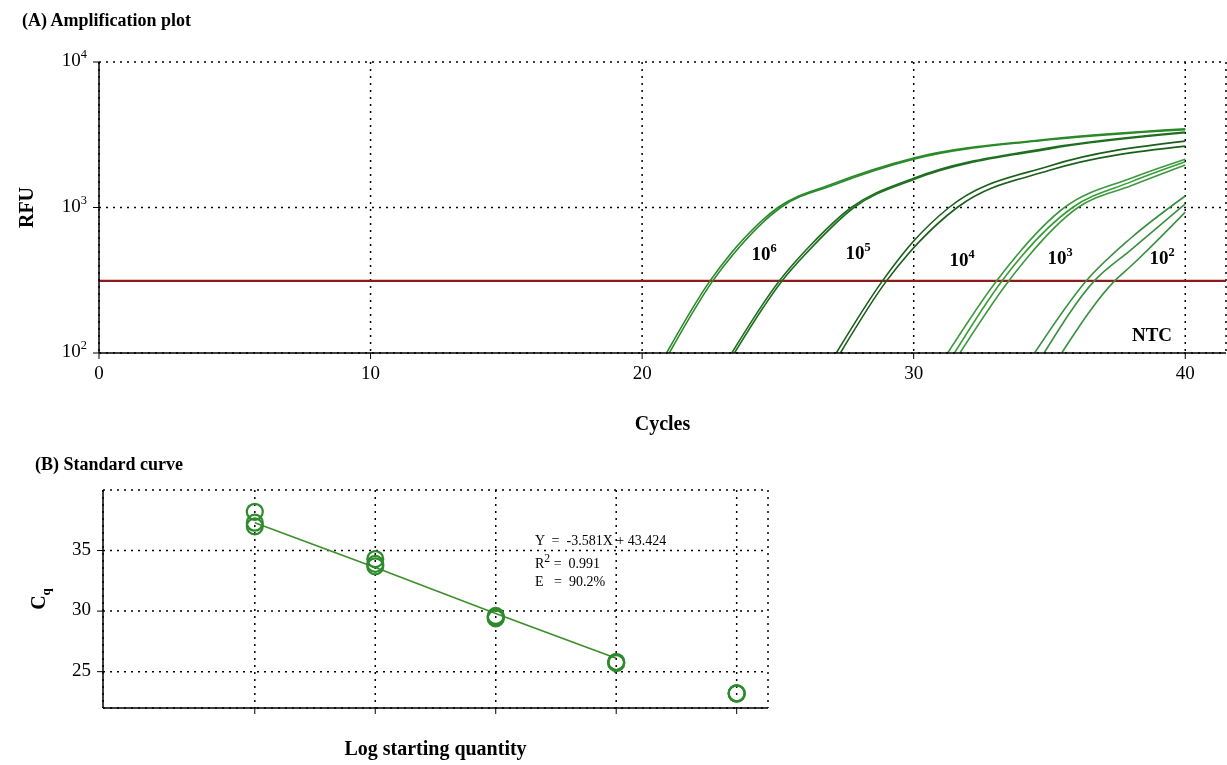  What do you see at coordinates (571, 581) in the screenshot?
I see `annotation: E = 90.2%` at bounding box center [571, 581].